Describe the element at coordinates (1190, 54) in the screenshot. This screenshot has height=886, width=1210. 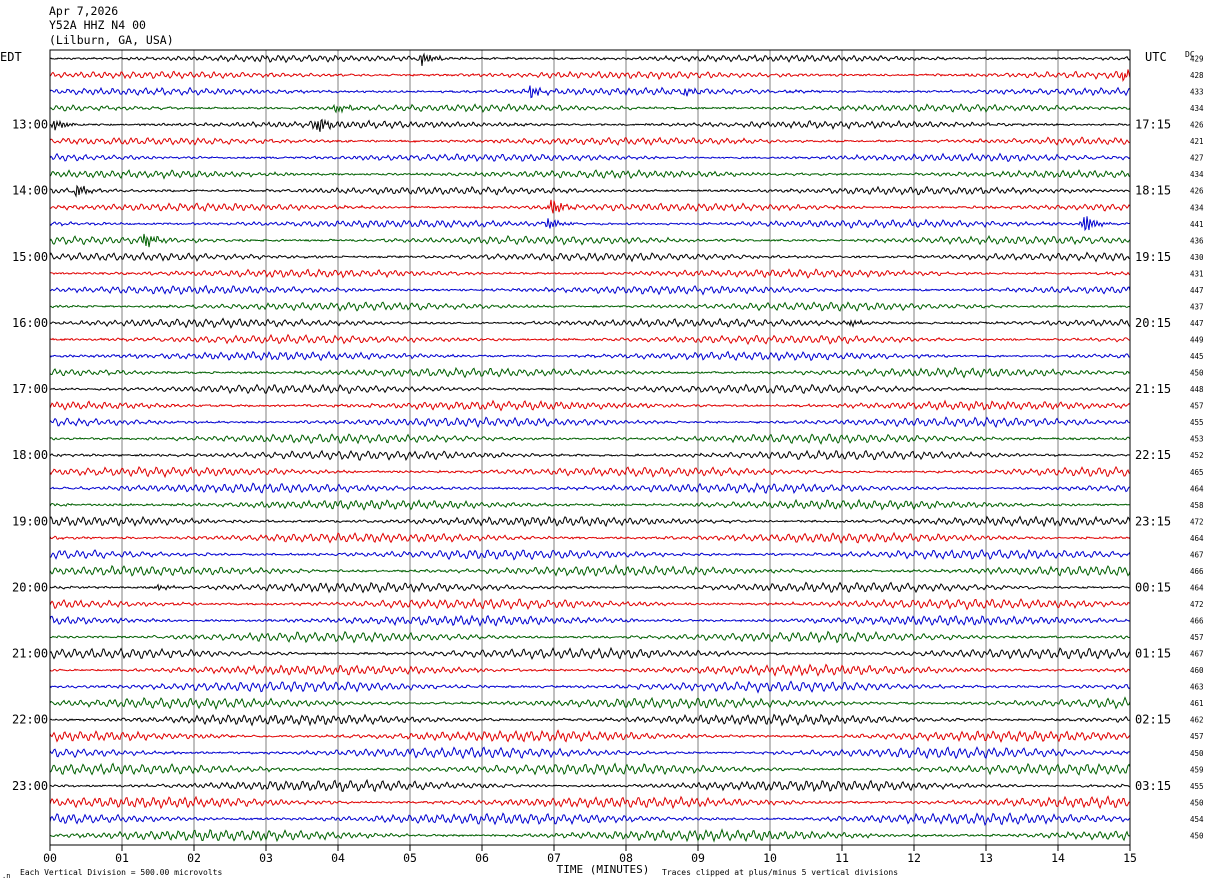
I see `dc-column-header: DC` at that location.